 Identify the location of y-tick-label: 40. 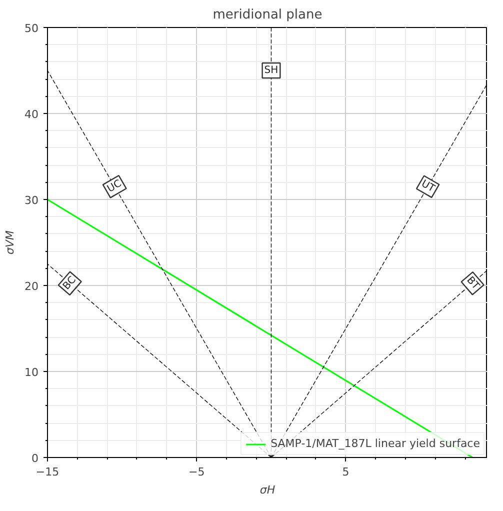
(31, 114).